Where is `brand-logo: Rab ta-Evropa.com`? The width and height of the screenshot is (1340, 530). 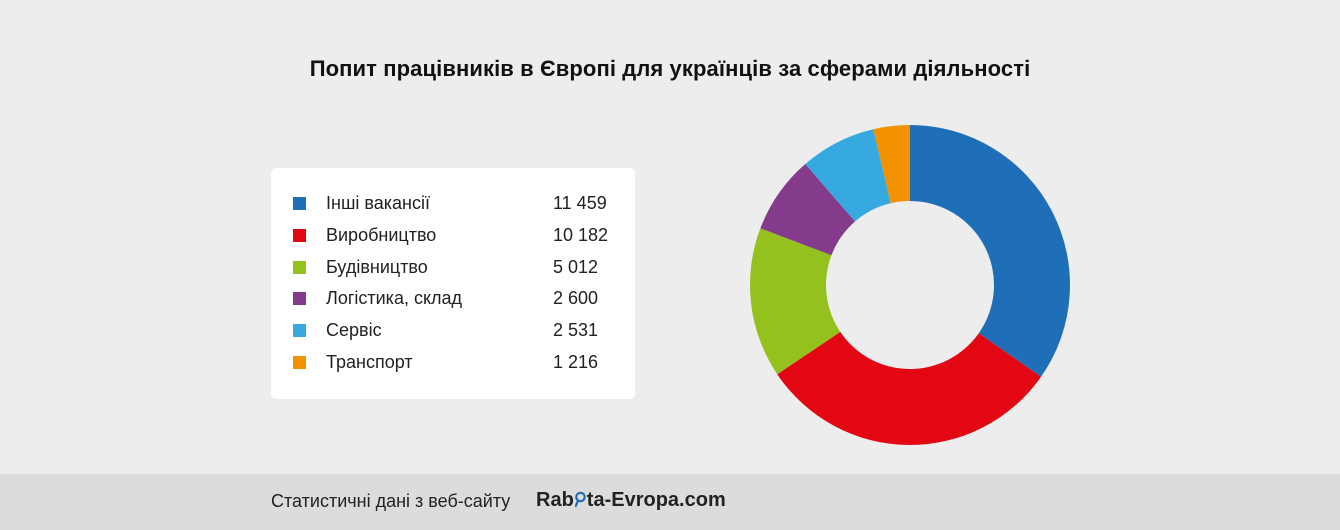
brand-logo: Rab ta-Evropa.com is located at coordinates (631, 500).